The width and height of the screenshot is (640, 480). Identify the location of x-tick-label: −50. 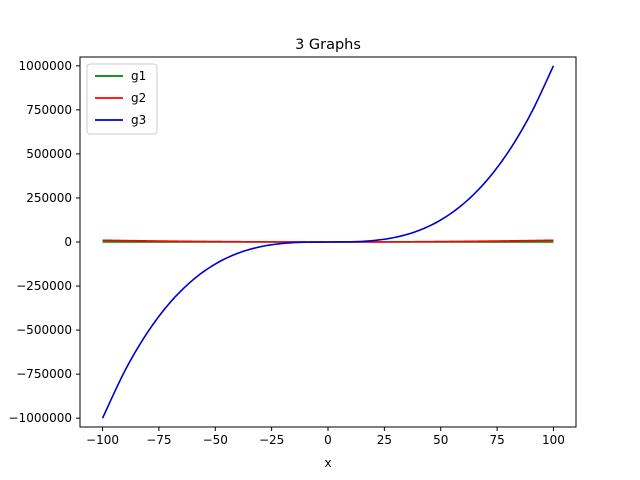
(215, 440).